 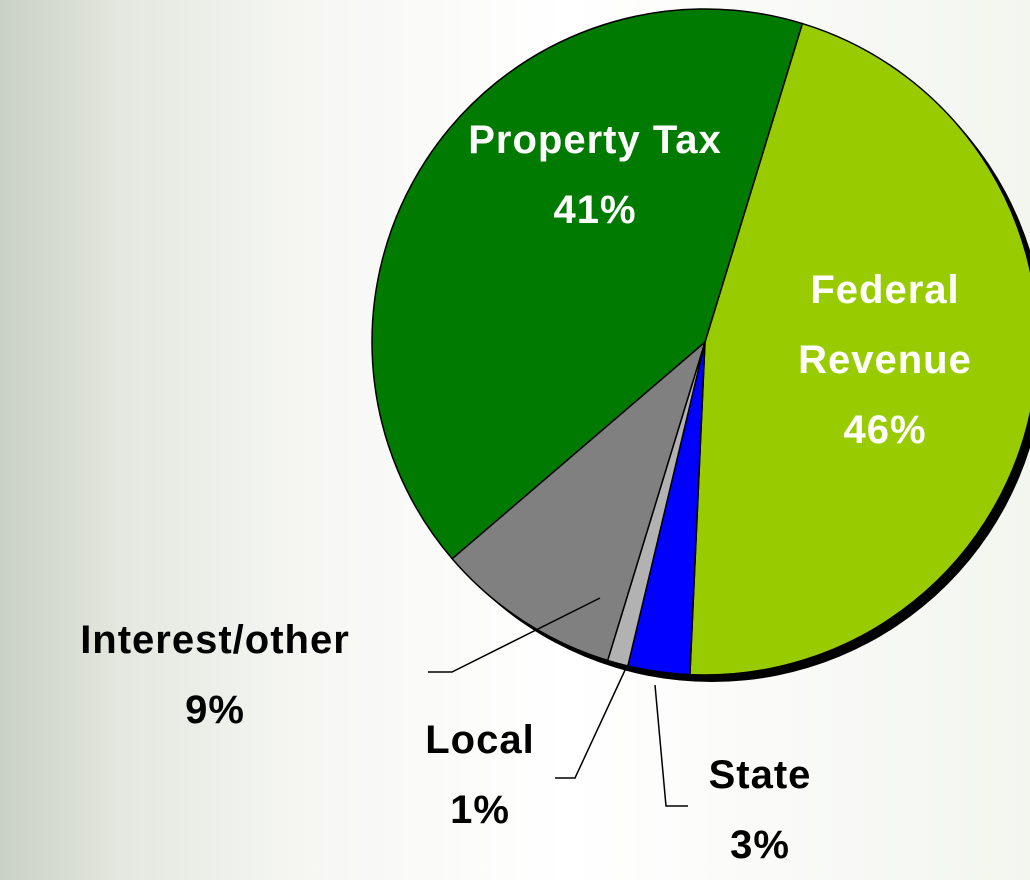 I want to click on value-label: 3%, so click(x=760, y=845).